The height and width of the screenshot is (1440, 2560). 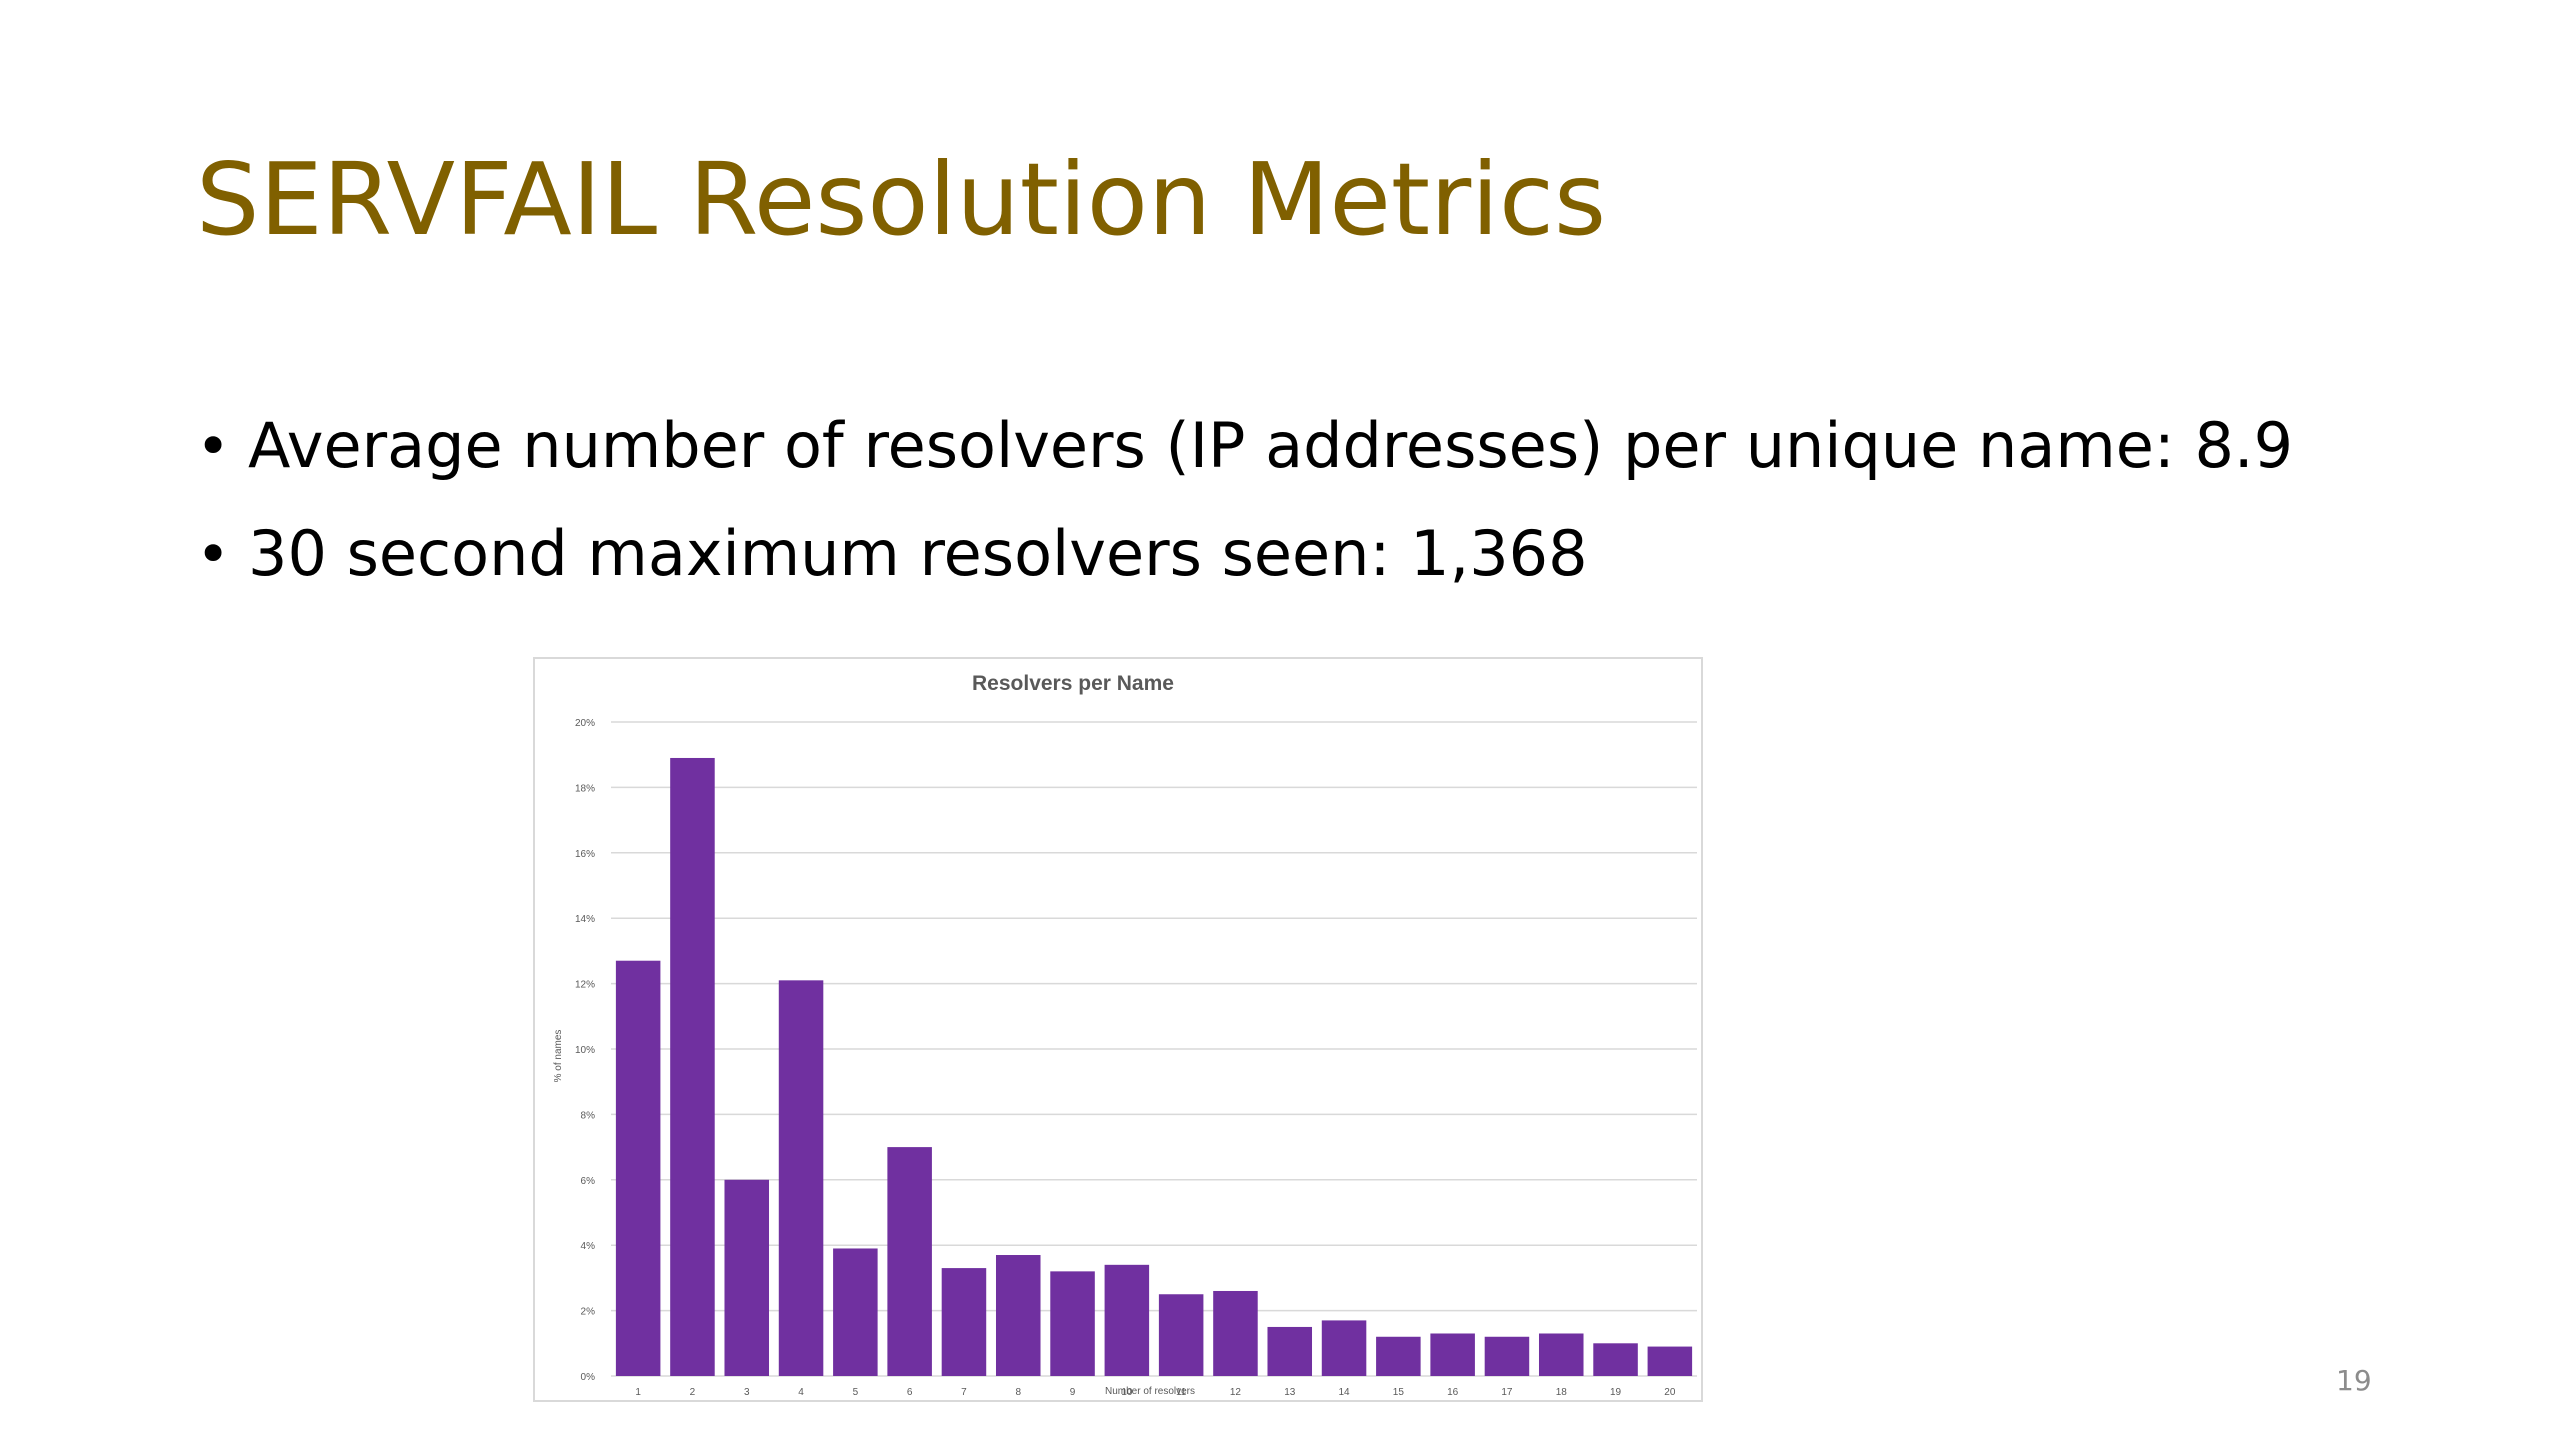 I want to click on y-tick-label: 0%, so click(x=588, y=1377).